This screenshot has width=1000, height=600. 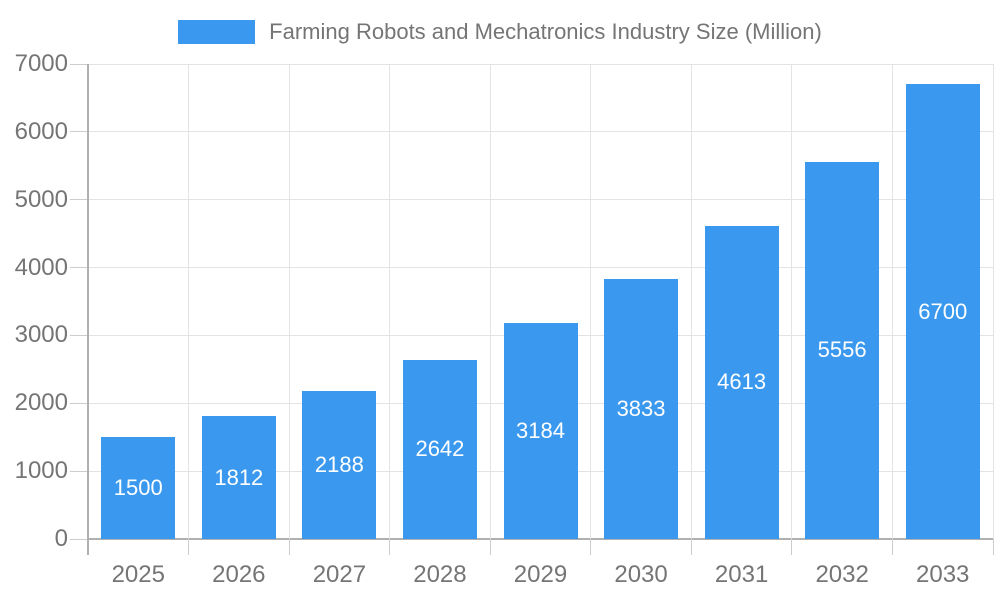 I want to click on bar-value-2027: 2188, so click(x=339, y=464).